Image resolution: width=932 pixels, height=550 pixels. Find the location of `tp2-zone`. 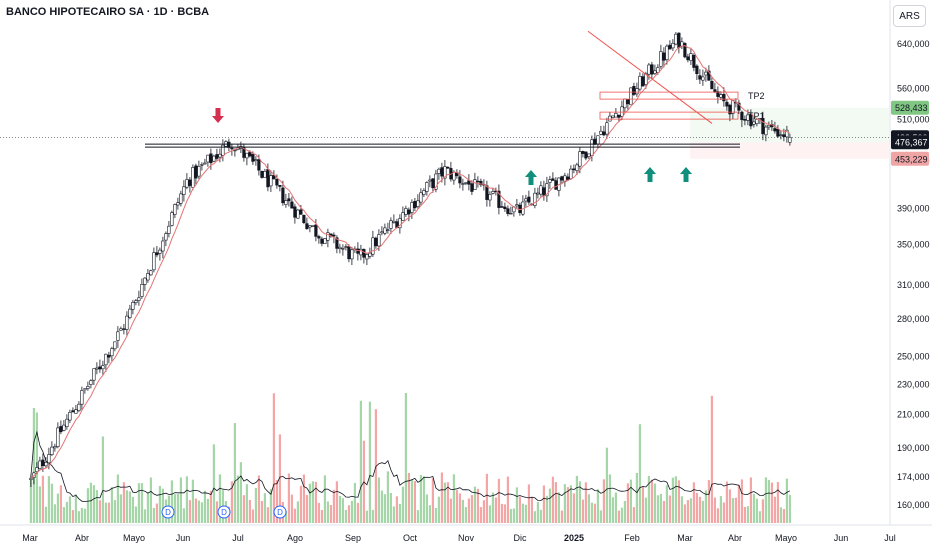

tp2-zone is located at coordinates (669, 95).